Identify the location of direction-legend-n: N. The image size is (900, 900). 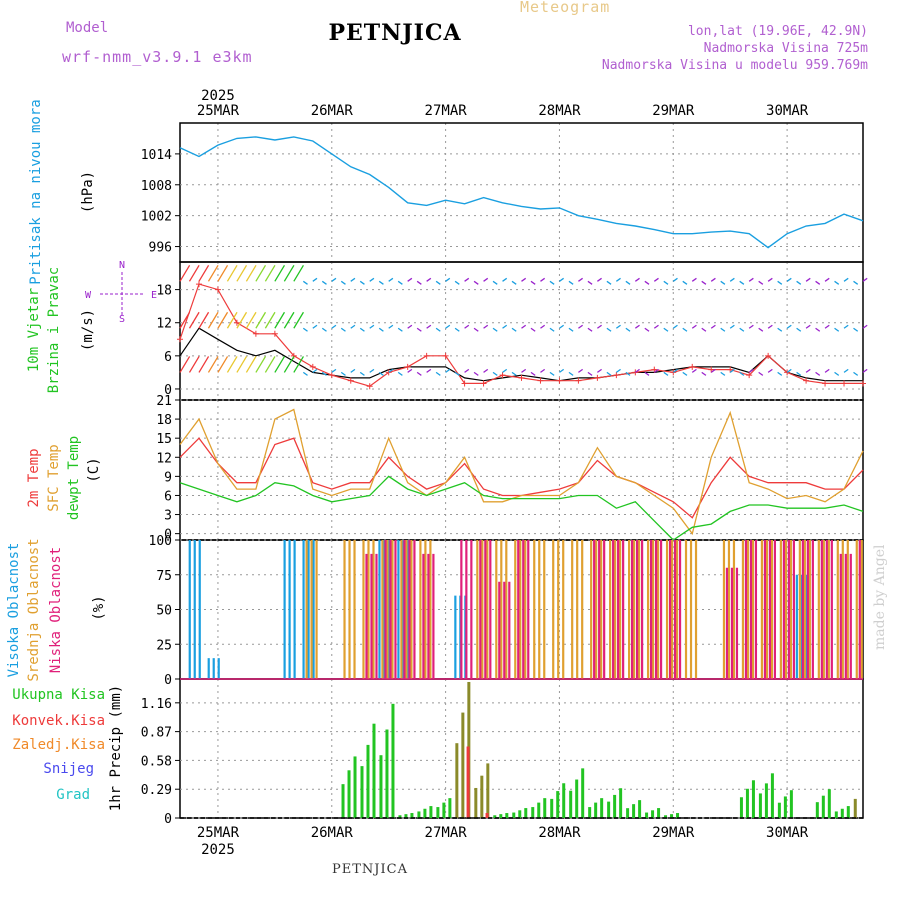
(122, 265).